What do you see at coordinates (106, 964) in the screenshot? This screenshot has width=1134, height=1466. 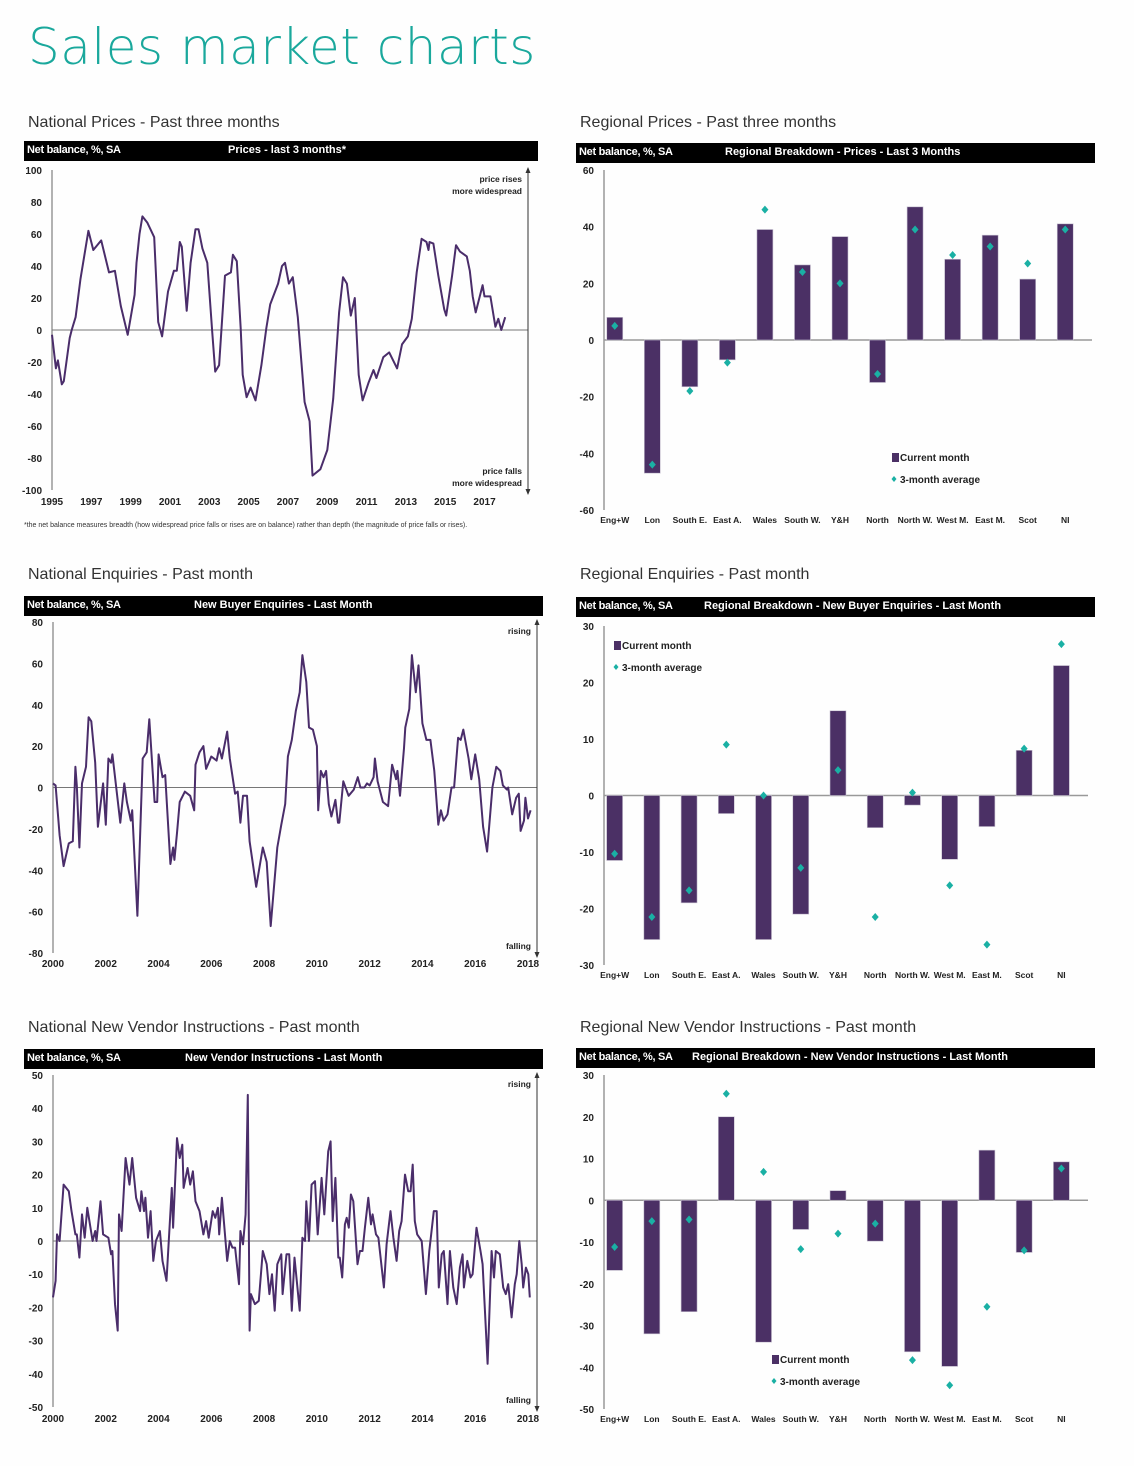 I see `x-tick-label: 2002` at bounding box center [106, 964].